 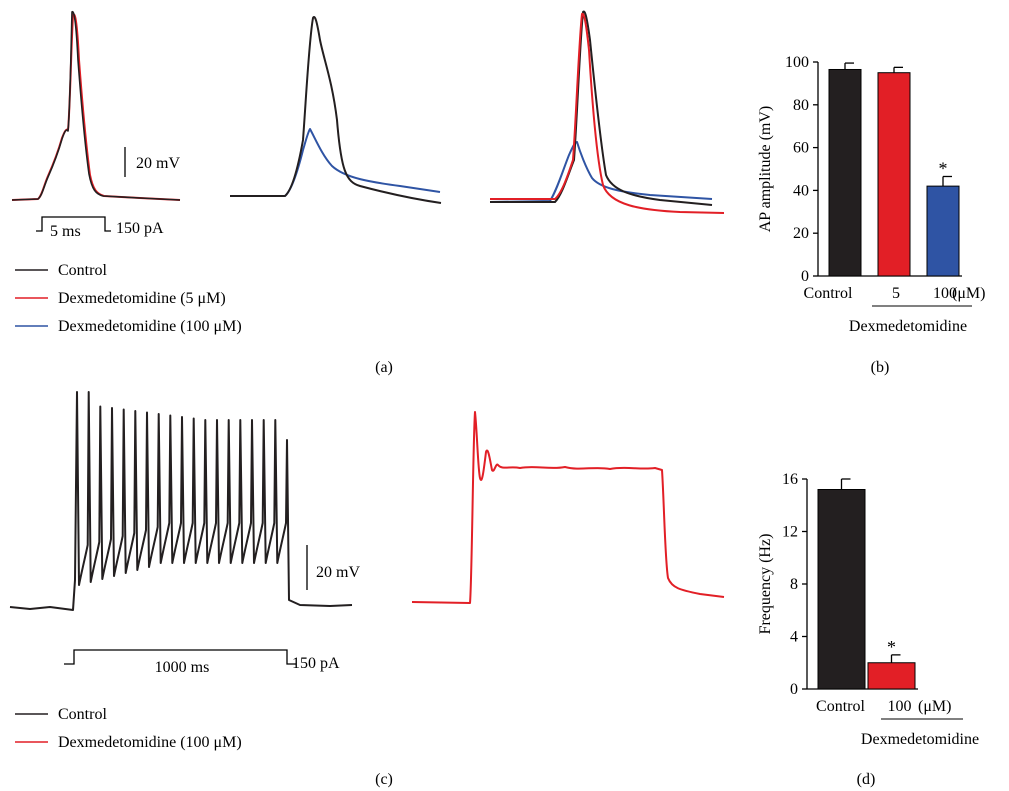 What do you see at coordinates (150, 326) in the screenshot?
I see `legend-a-label-dex100: Dexmedetomidine (100 μM)` at bounding box center [150, 326].